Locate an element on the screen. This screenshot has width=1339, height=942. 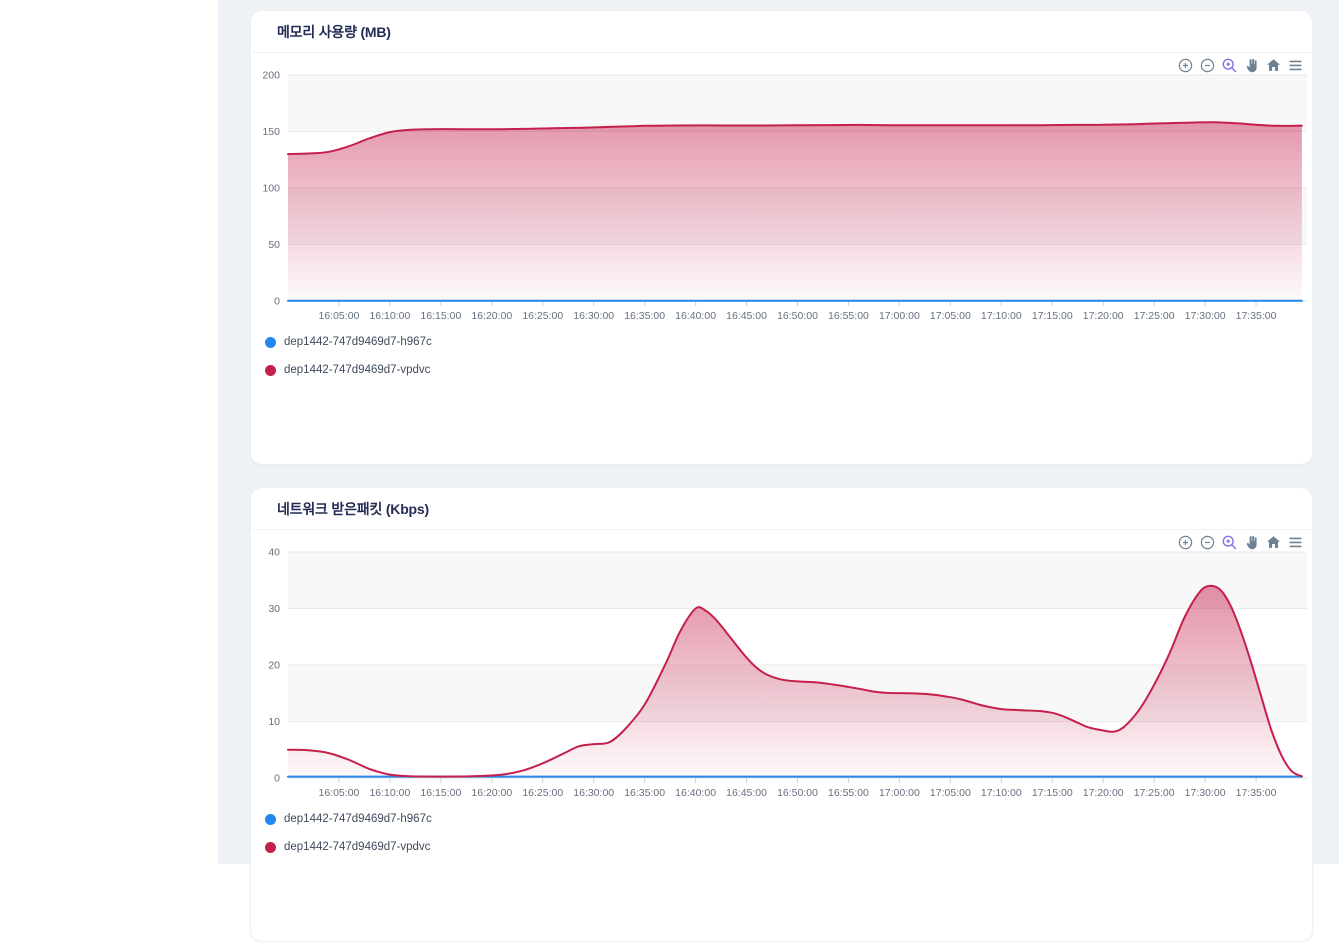
y-axis-label: 40 is located at coordinates (274, 553).